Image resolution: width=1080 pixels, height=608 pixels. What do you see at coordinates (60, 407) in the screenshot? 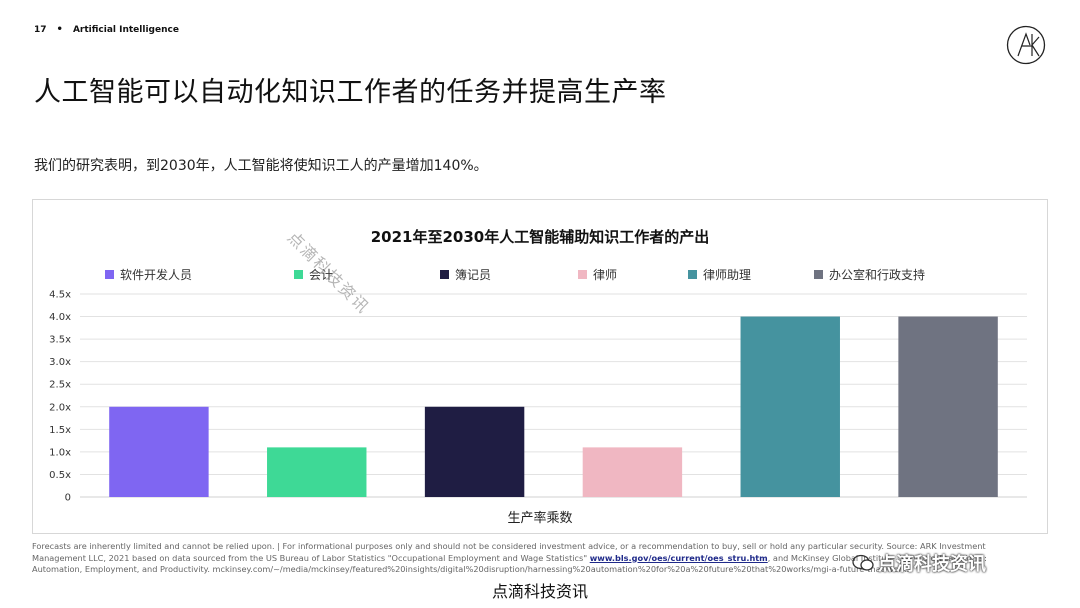
I see `y-tick-label: 2.0x` at bounding box center [60, 407].